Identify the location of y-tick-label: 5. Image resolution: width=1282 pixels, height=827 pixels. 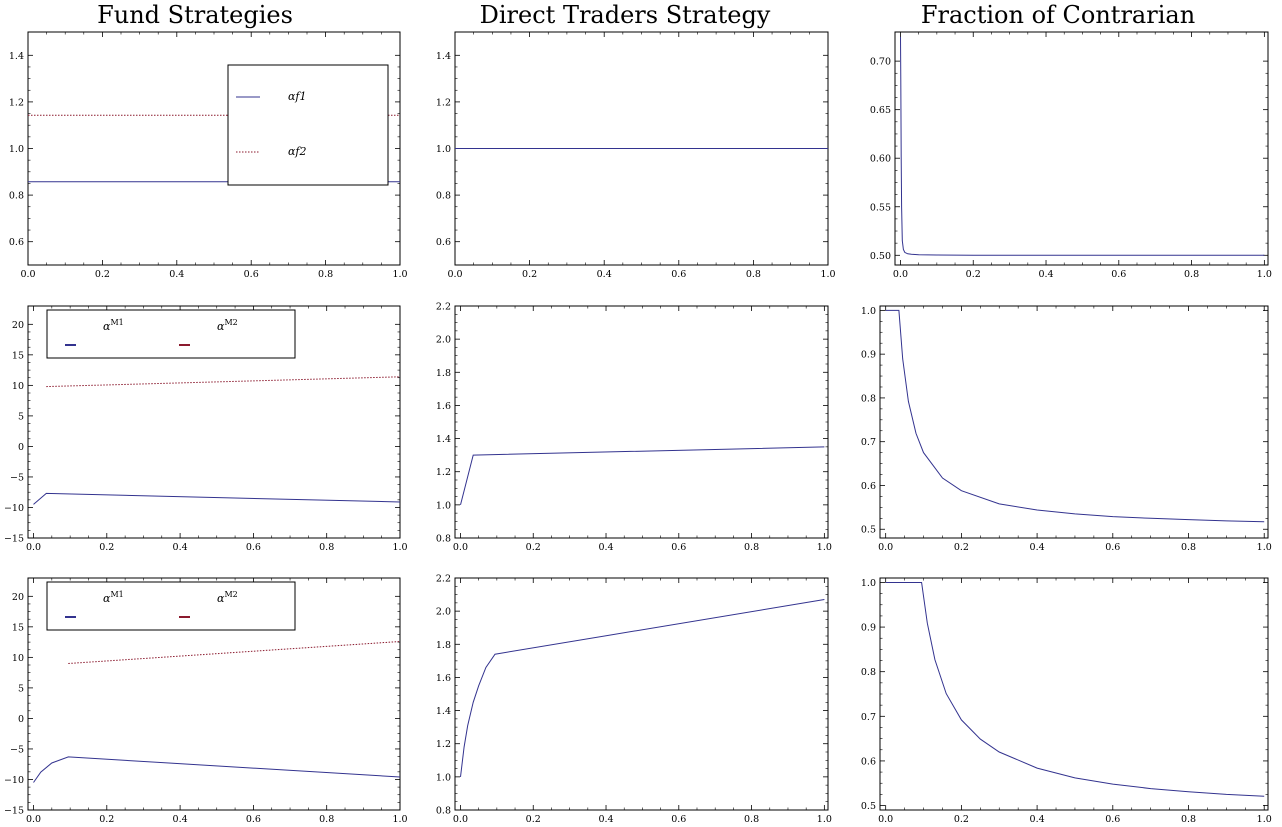
(21, 688).